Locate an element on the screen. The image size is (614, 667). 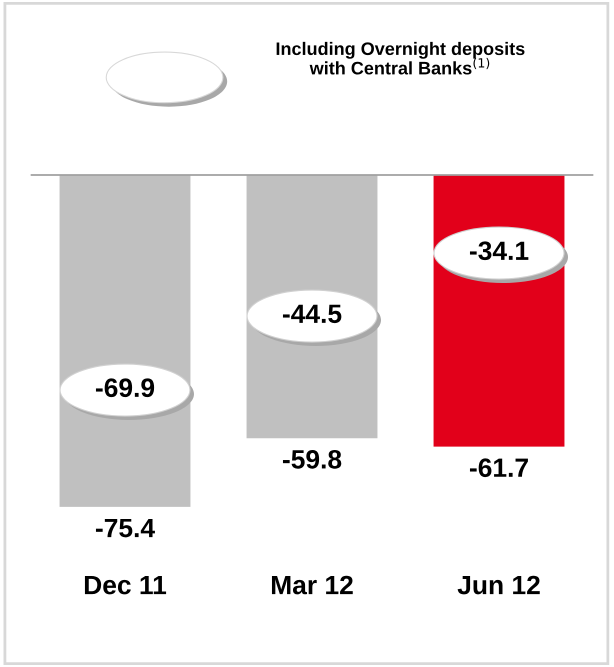
data-label: -61.7 is located at coordinates (499, 468).